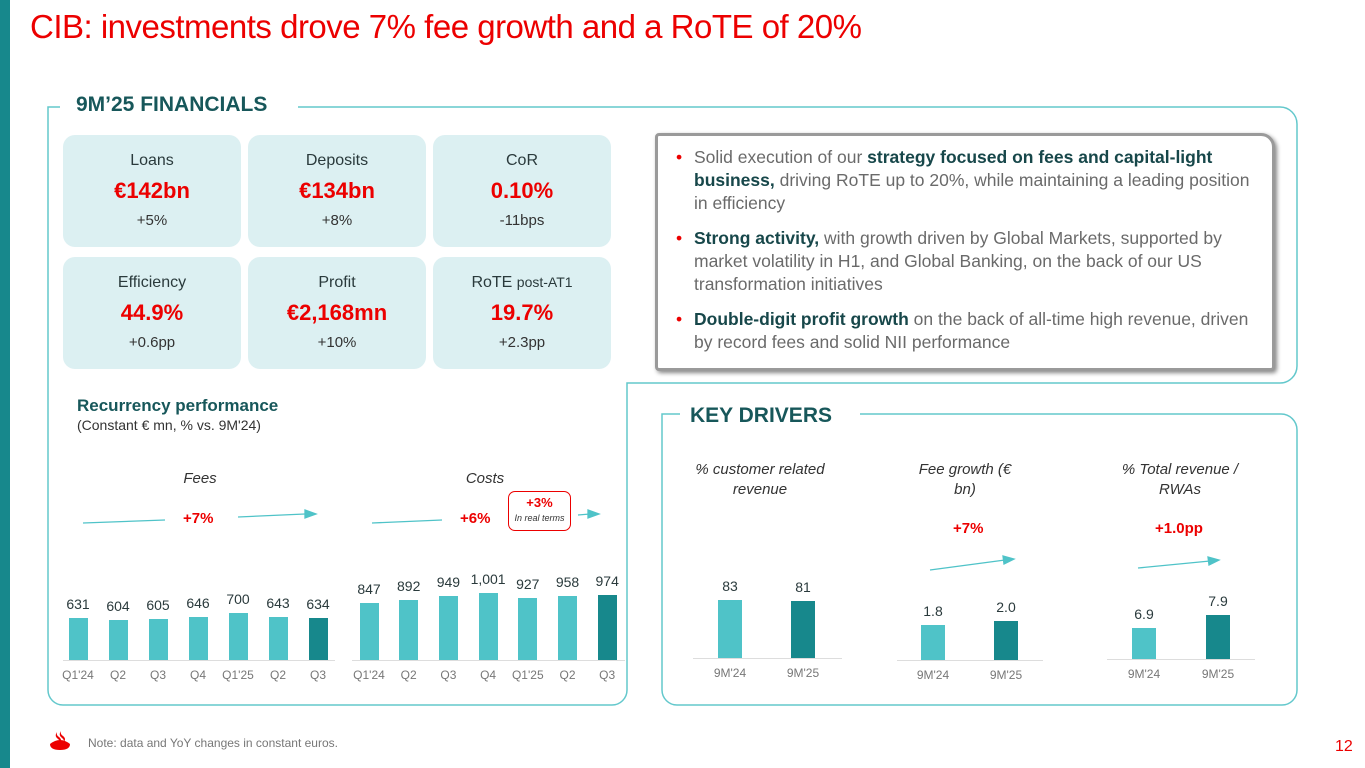 The height and width of the screenshot is (768, 1365). I want to click on bullet-text: Solid execution of our, so click(781, 157).